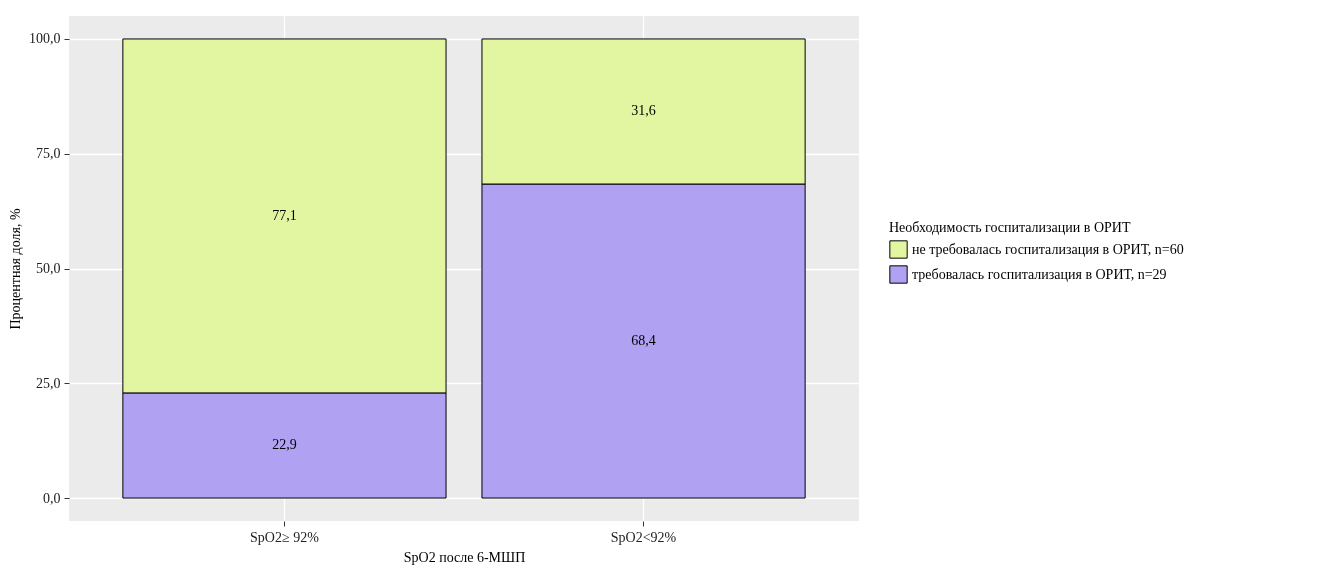 The width and height of the screenshot is (1335, 588). Describe the element at coordinates (48, 268) in the screenshot. I see `y-tick-label: 50,0` at that location.